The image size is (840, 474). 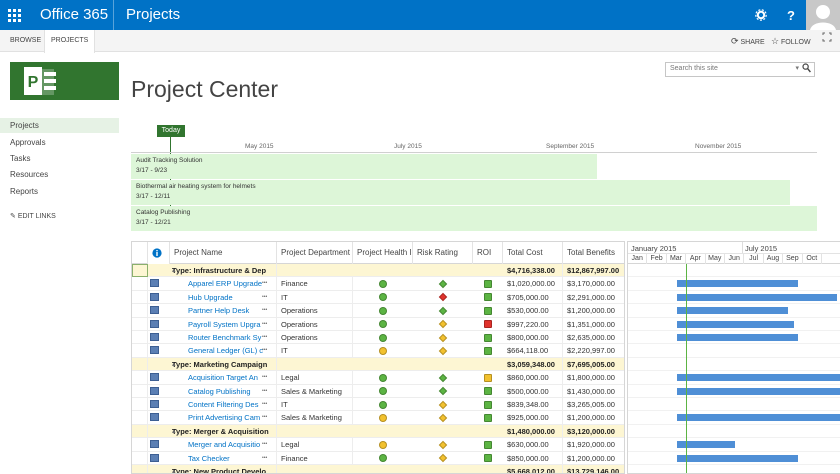 I want to click on tab-projects: PROJECTS, so click(x=70, y=41).